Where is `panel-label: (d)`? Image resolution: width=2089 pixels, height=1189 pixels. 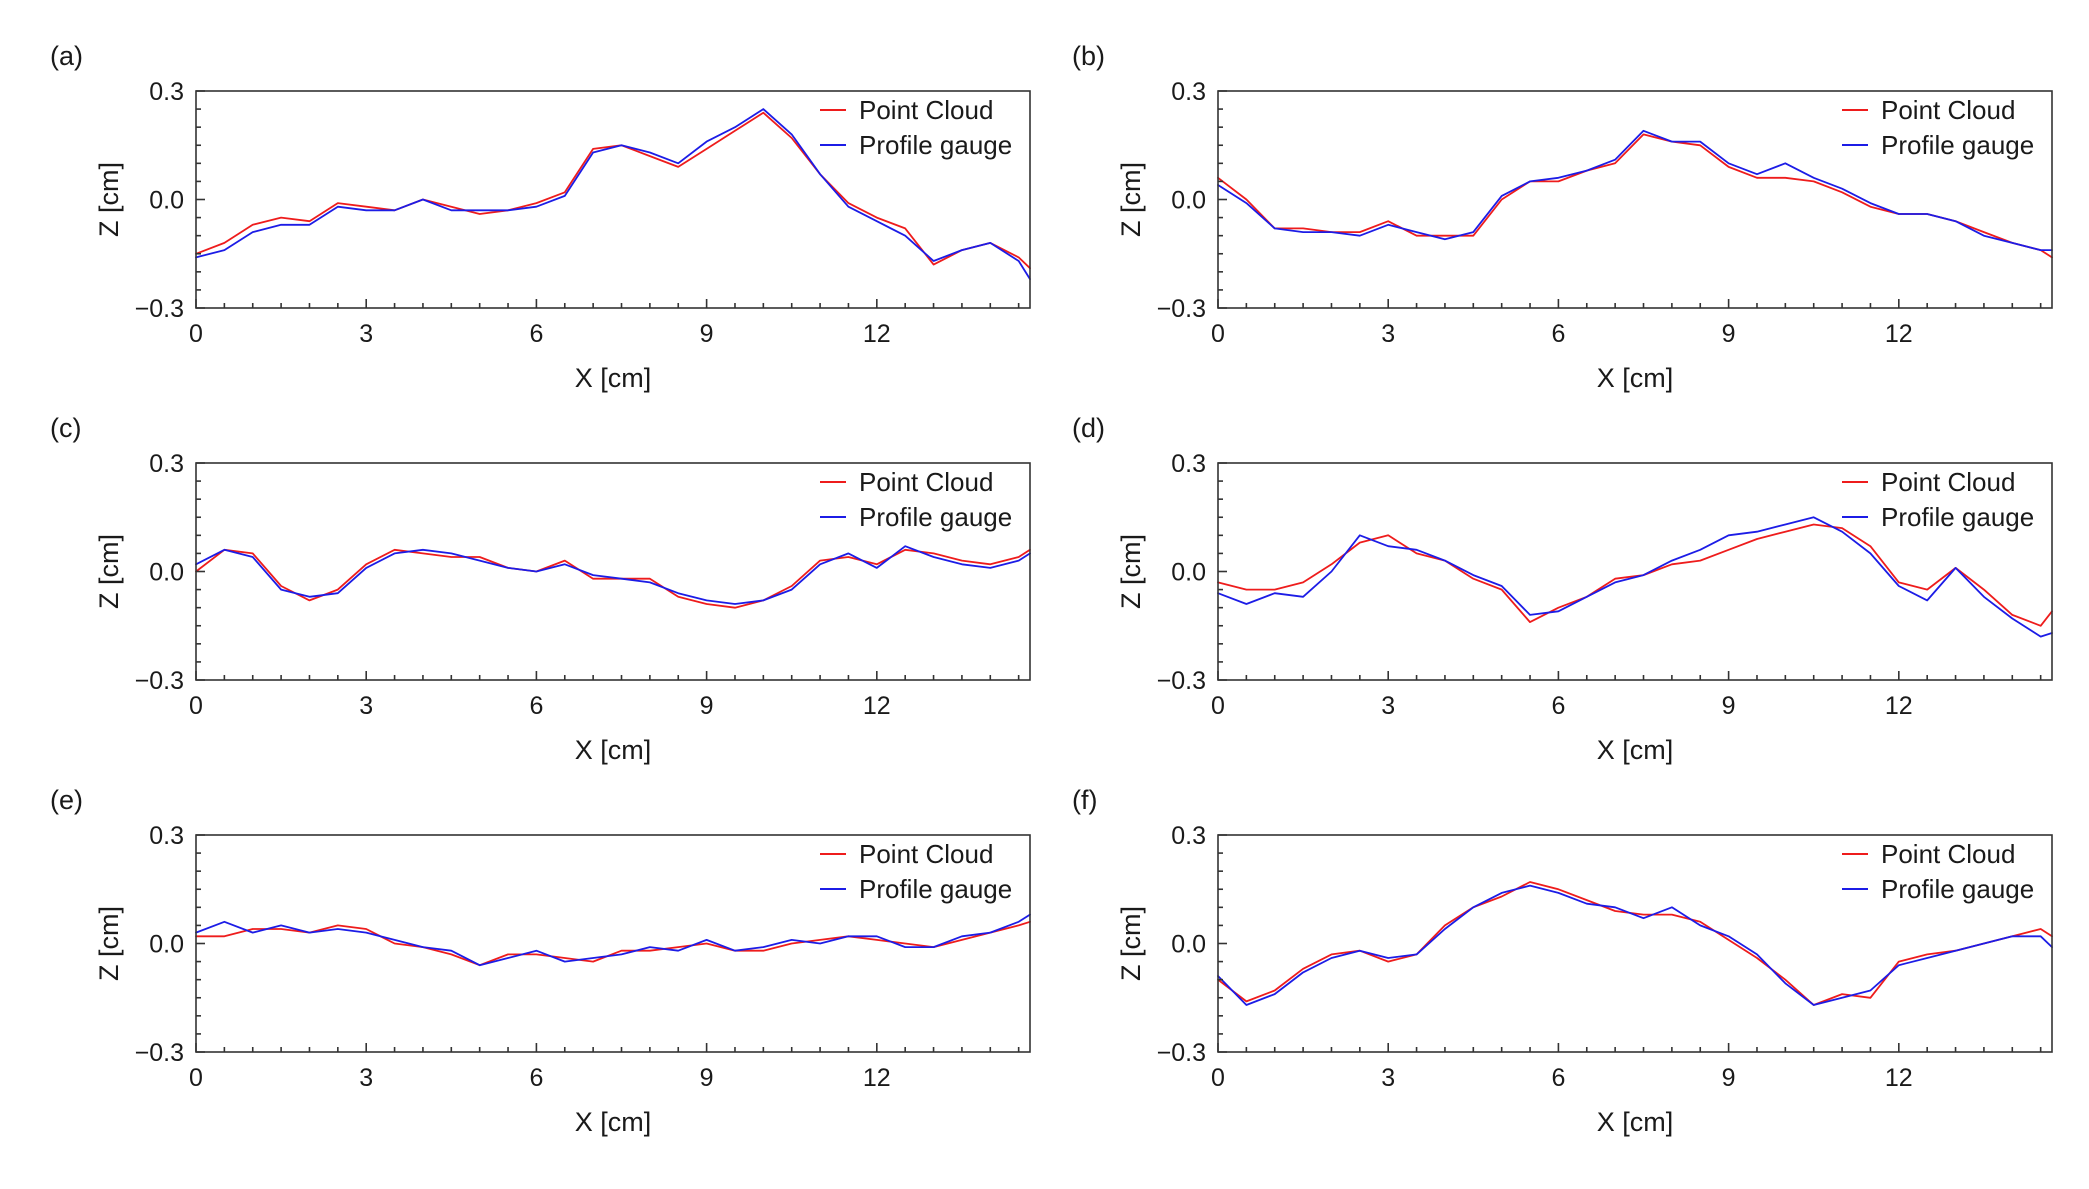 panel-label: (d) is located at coordinates (1088, 428).